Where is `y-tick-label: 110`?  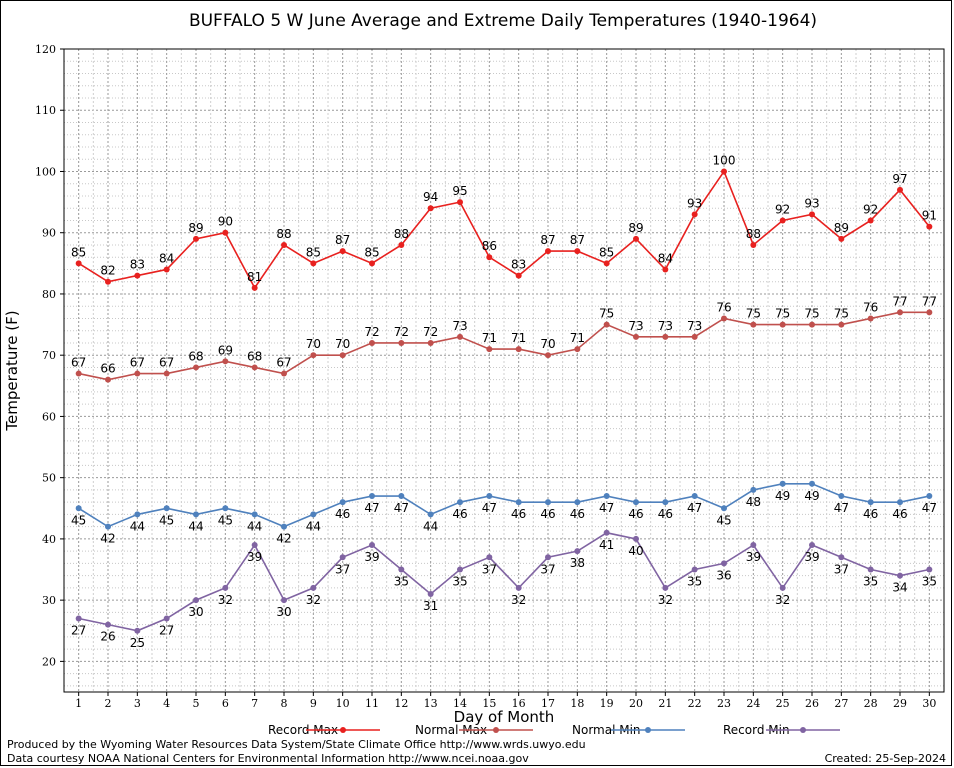 y-tick-label: 110 is located at coordinates (45, 110).